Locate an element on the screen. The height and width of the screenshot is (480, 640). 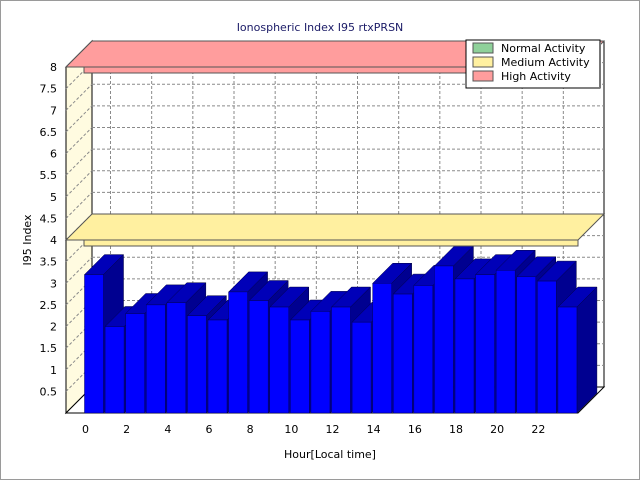
y-tick-label: 7 is located at coordinates (53, 110).